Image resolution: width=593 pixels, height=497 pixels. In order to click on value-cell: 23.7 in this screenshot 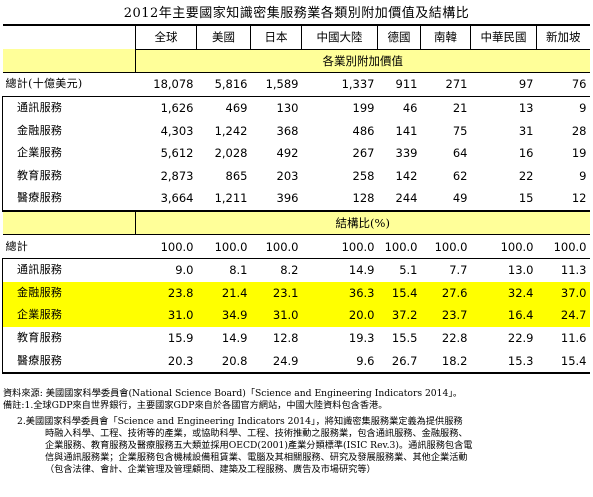, I will do `click(445, 315)`.